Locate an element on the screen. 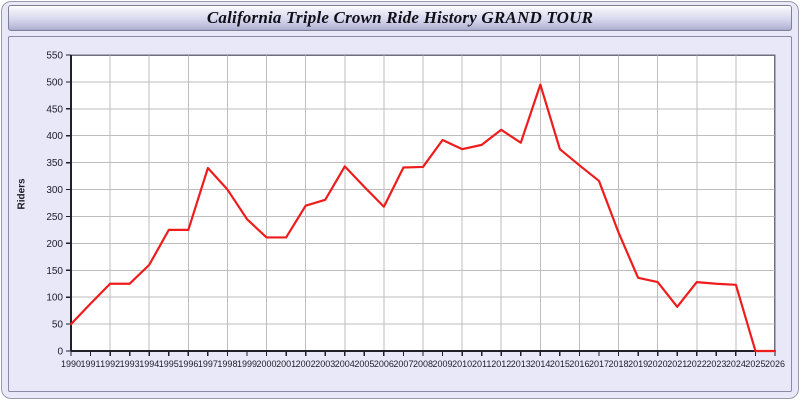 Image resolution: width=800 pixels, height=400 pixels. svg-text: 2023 is located at coordinates (716, 364).